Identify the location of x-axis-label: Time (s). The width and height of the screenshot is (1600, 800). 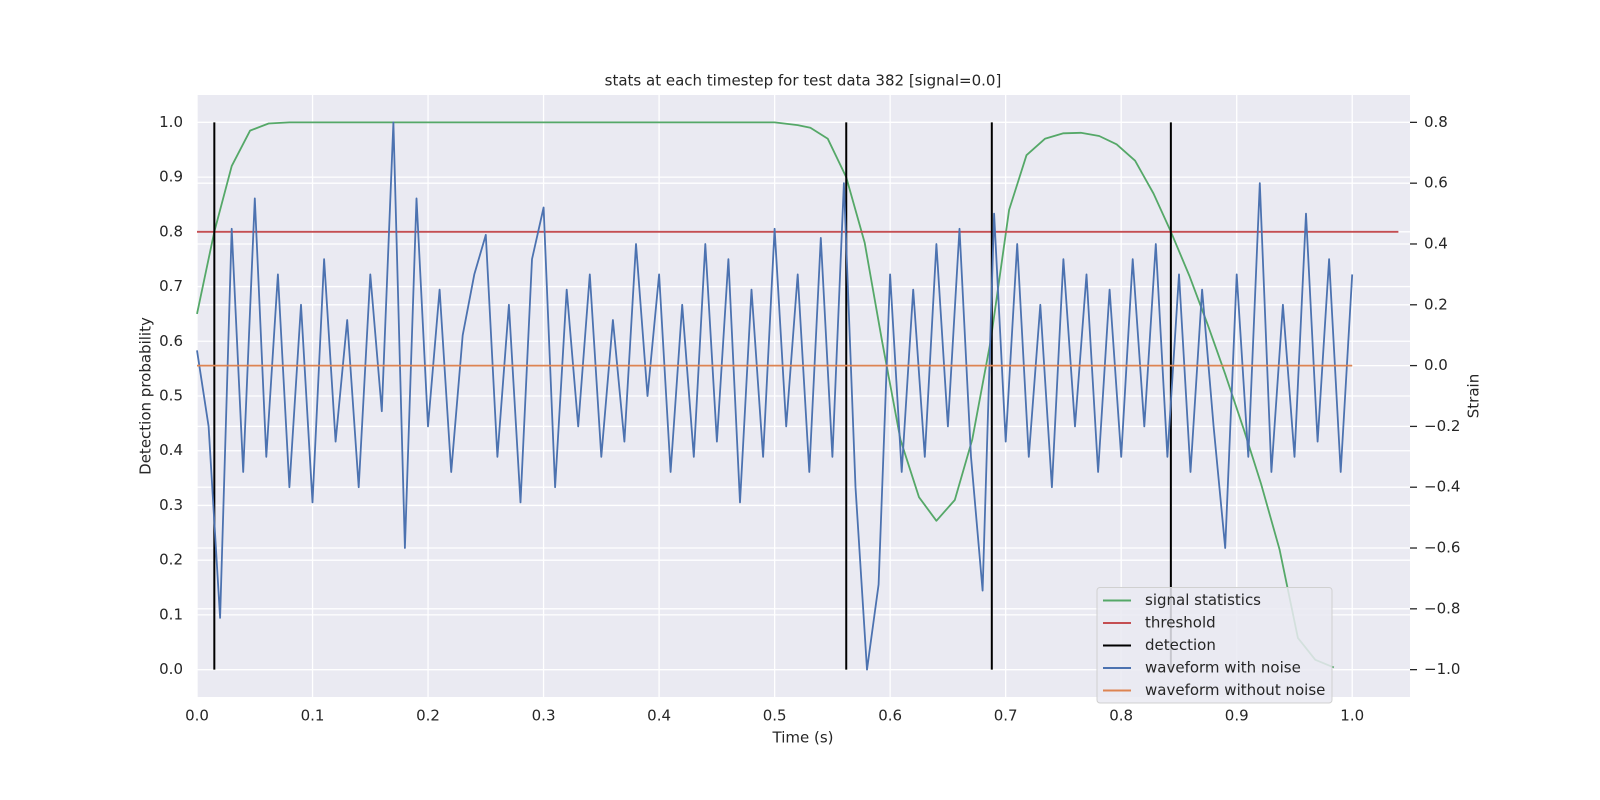
(803, 738).